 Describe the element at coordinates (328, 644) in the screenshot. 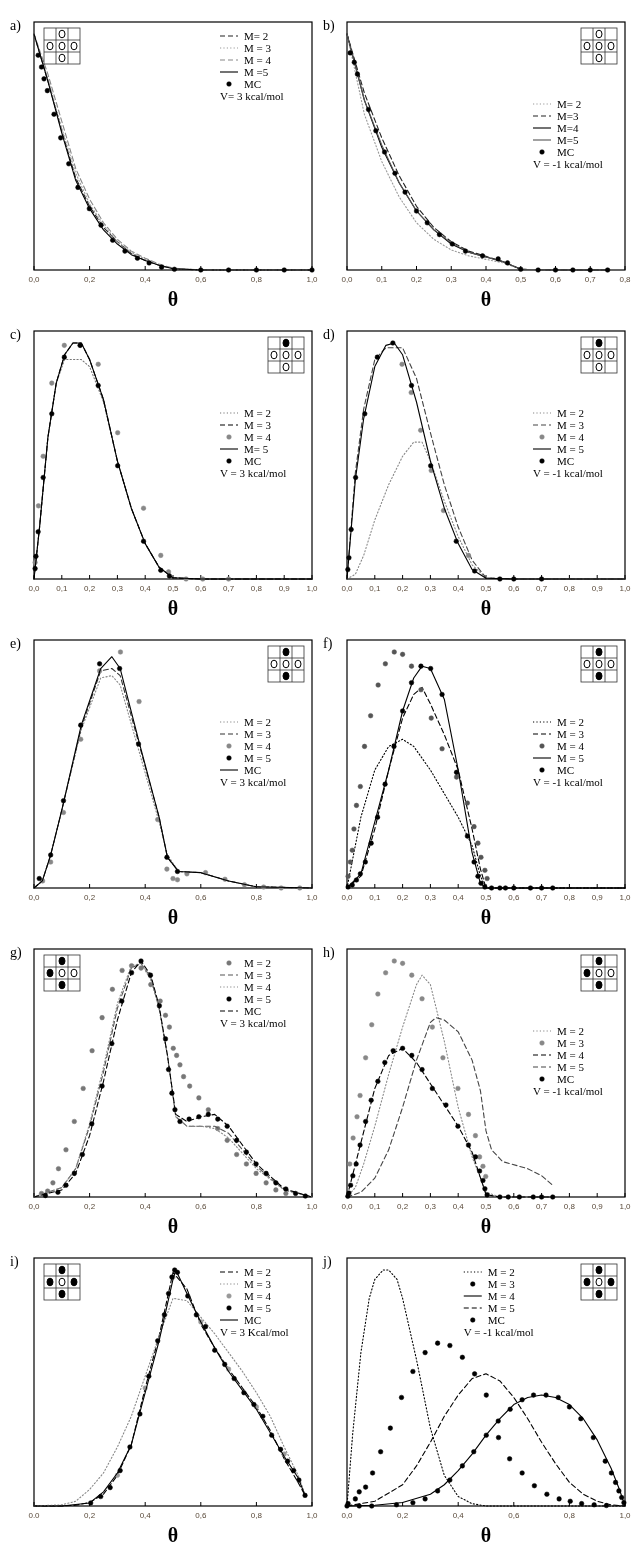

I see `chart-title: f)` at that location.